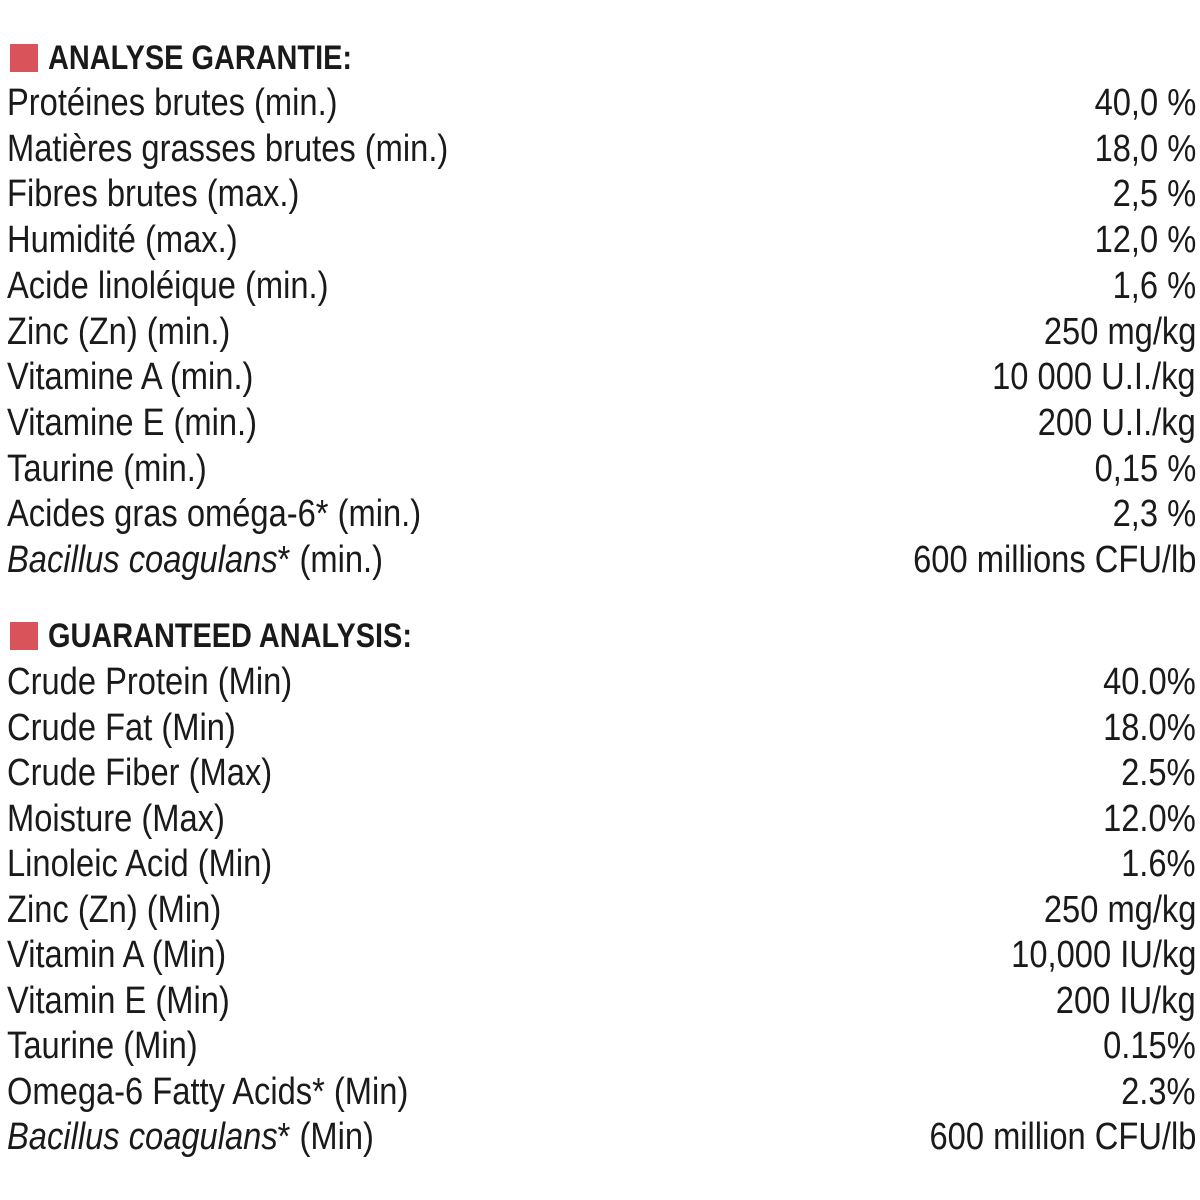 This screenshot has height=1200, width=1200. I want to click on row-label: Bacillus coagulans* (min.), so click(195, 560).